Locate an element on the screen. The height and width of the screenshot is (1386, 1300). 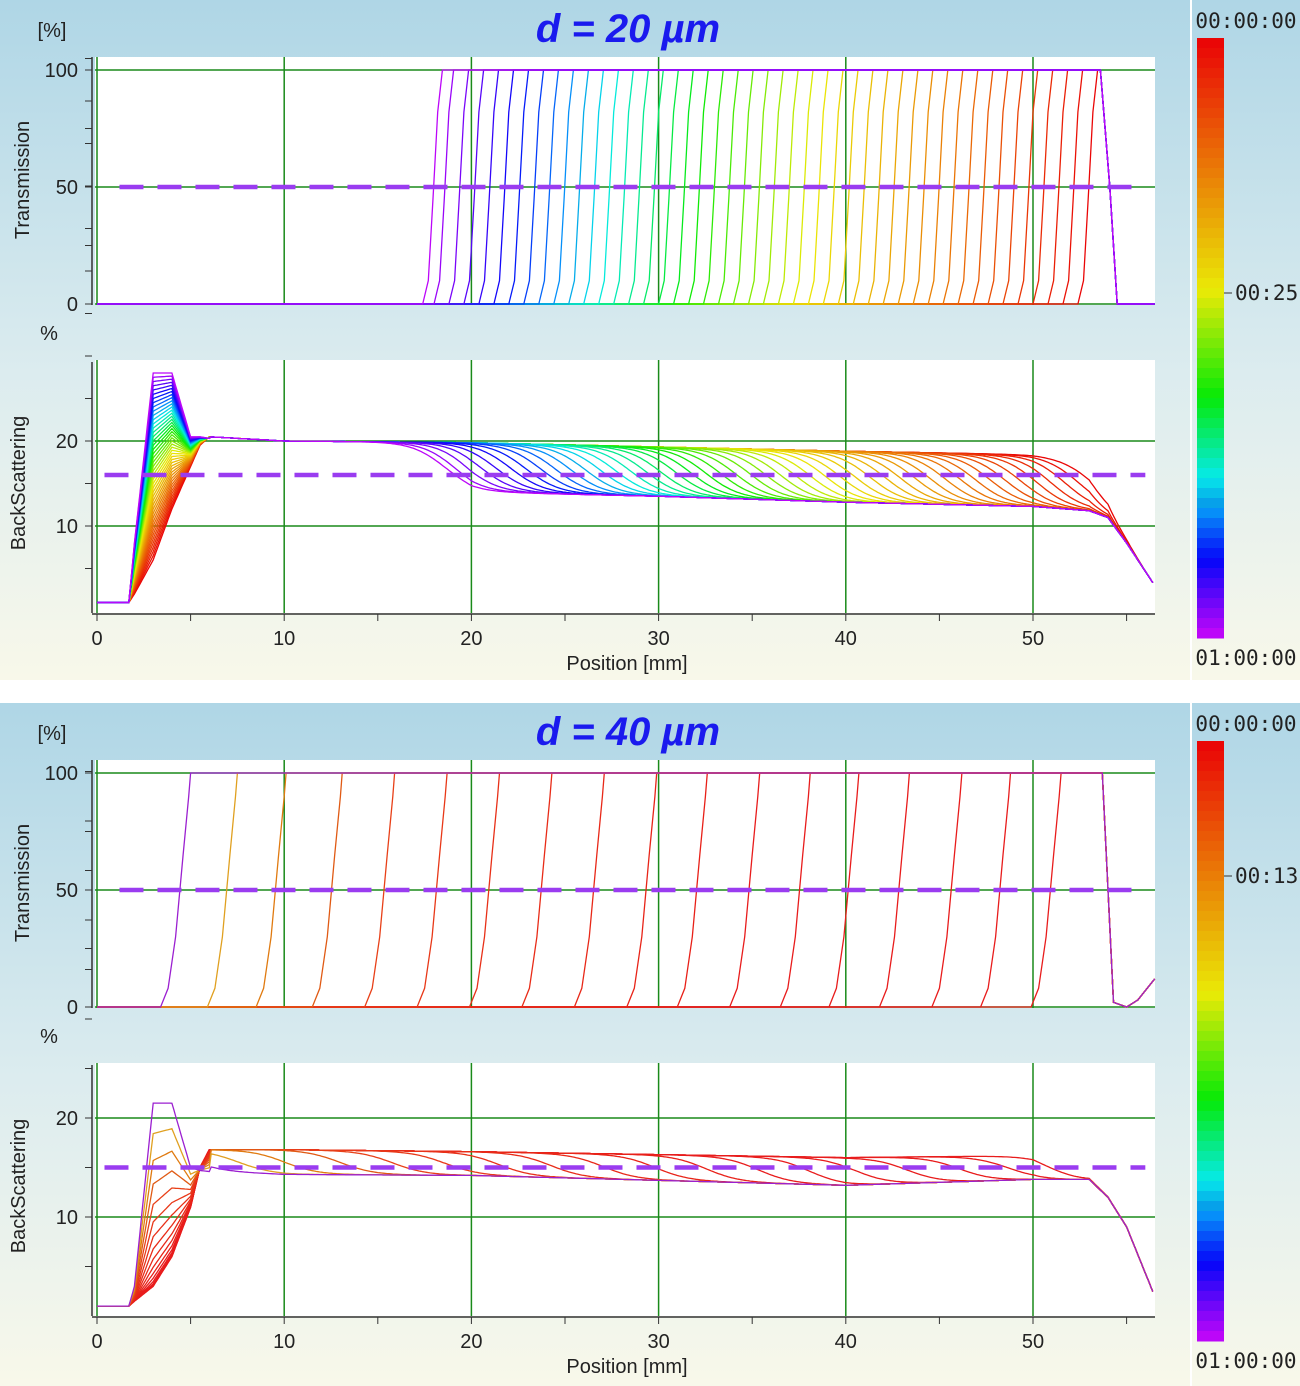
transmission-y-tick-label: 50 is located at coordinates (67, 188).